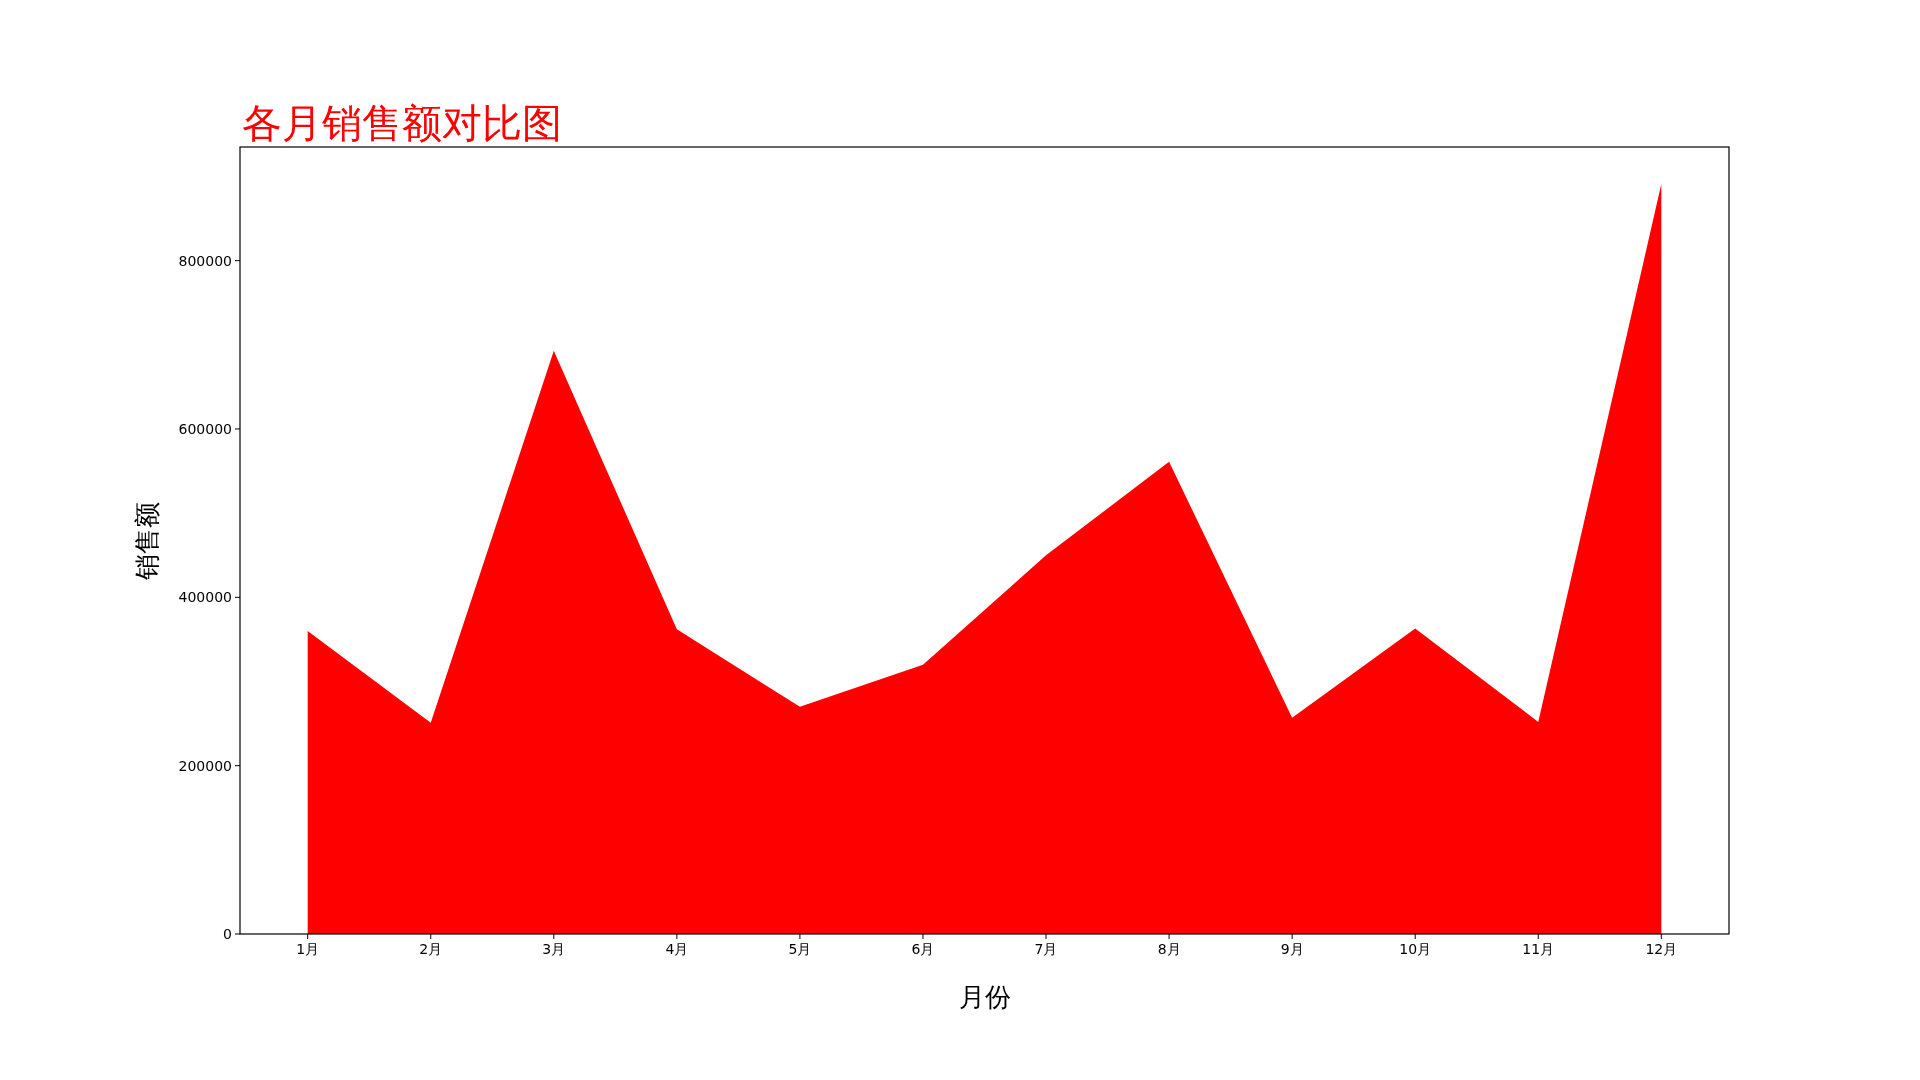 The image size is (1920, 1080). Describe the element at coordinates (1292, 949) in the screenshot. I see `x-tick-label: 9月` at that location.